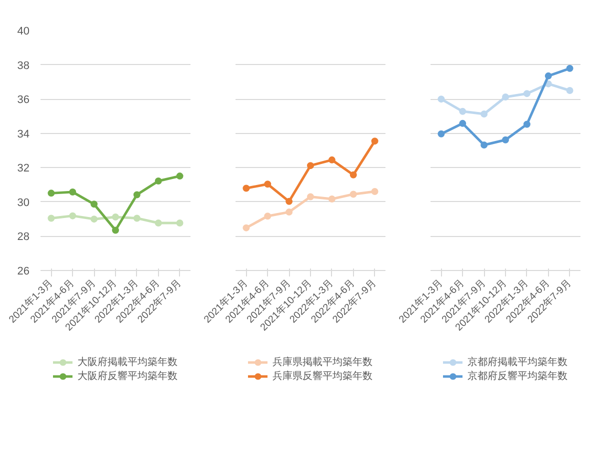  I want to click on legend-label: 京都府反響平均築年数, so click(518, 376).